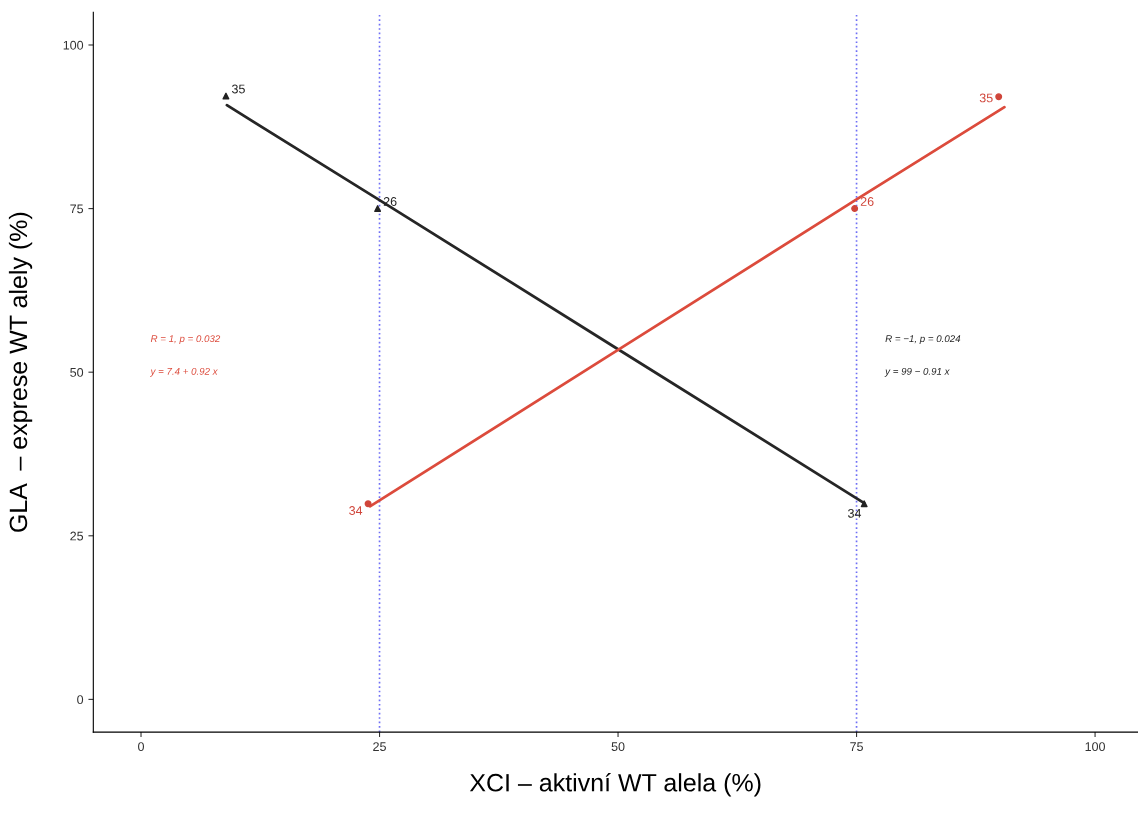  What do you see at coordinates (379, 747) in the screenshot?
I see `x-tick-label: 25` at bounding box center [379, 747].